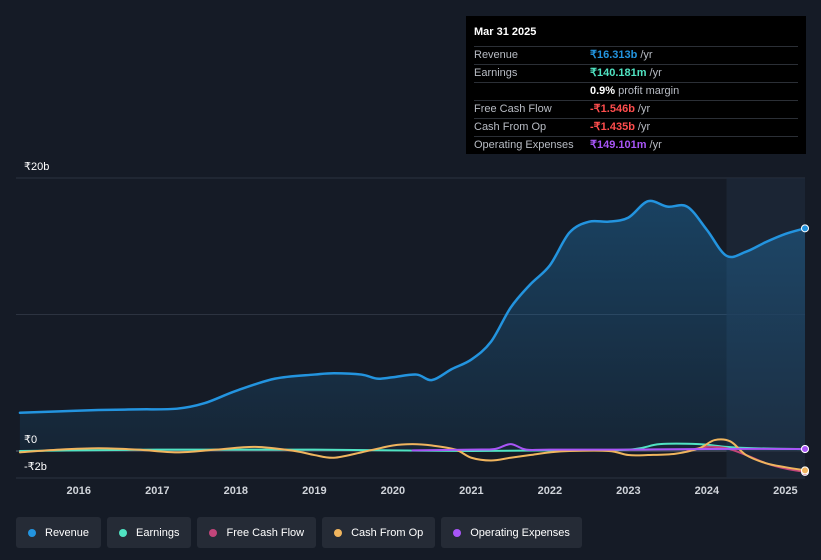 Image resolution: width=821 pixels, height=560 pixels. I want to click on cash-from-op-end-marker, so click(805, 470).